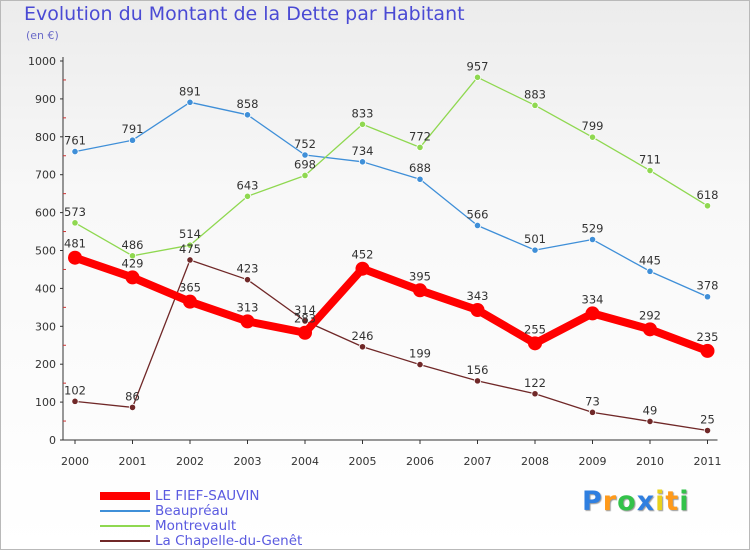 Image resolution: width=750 pixels, height=551 pixels. I want to click on data-label: 122, so click(535, 383).